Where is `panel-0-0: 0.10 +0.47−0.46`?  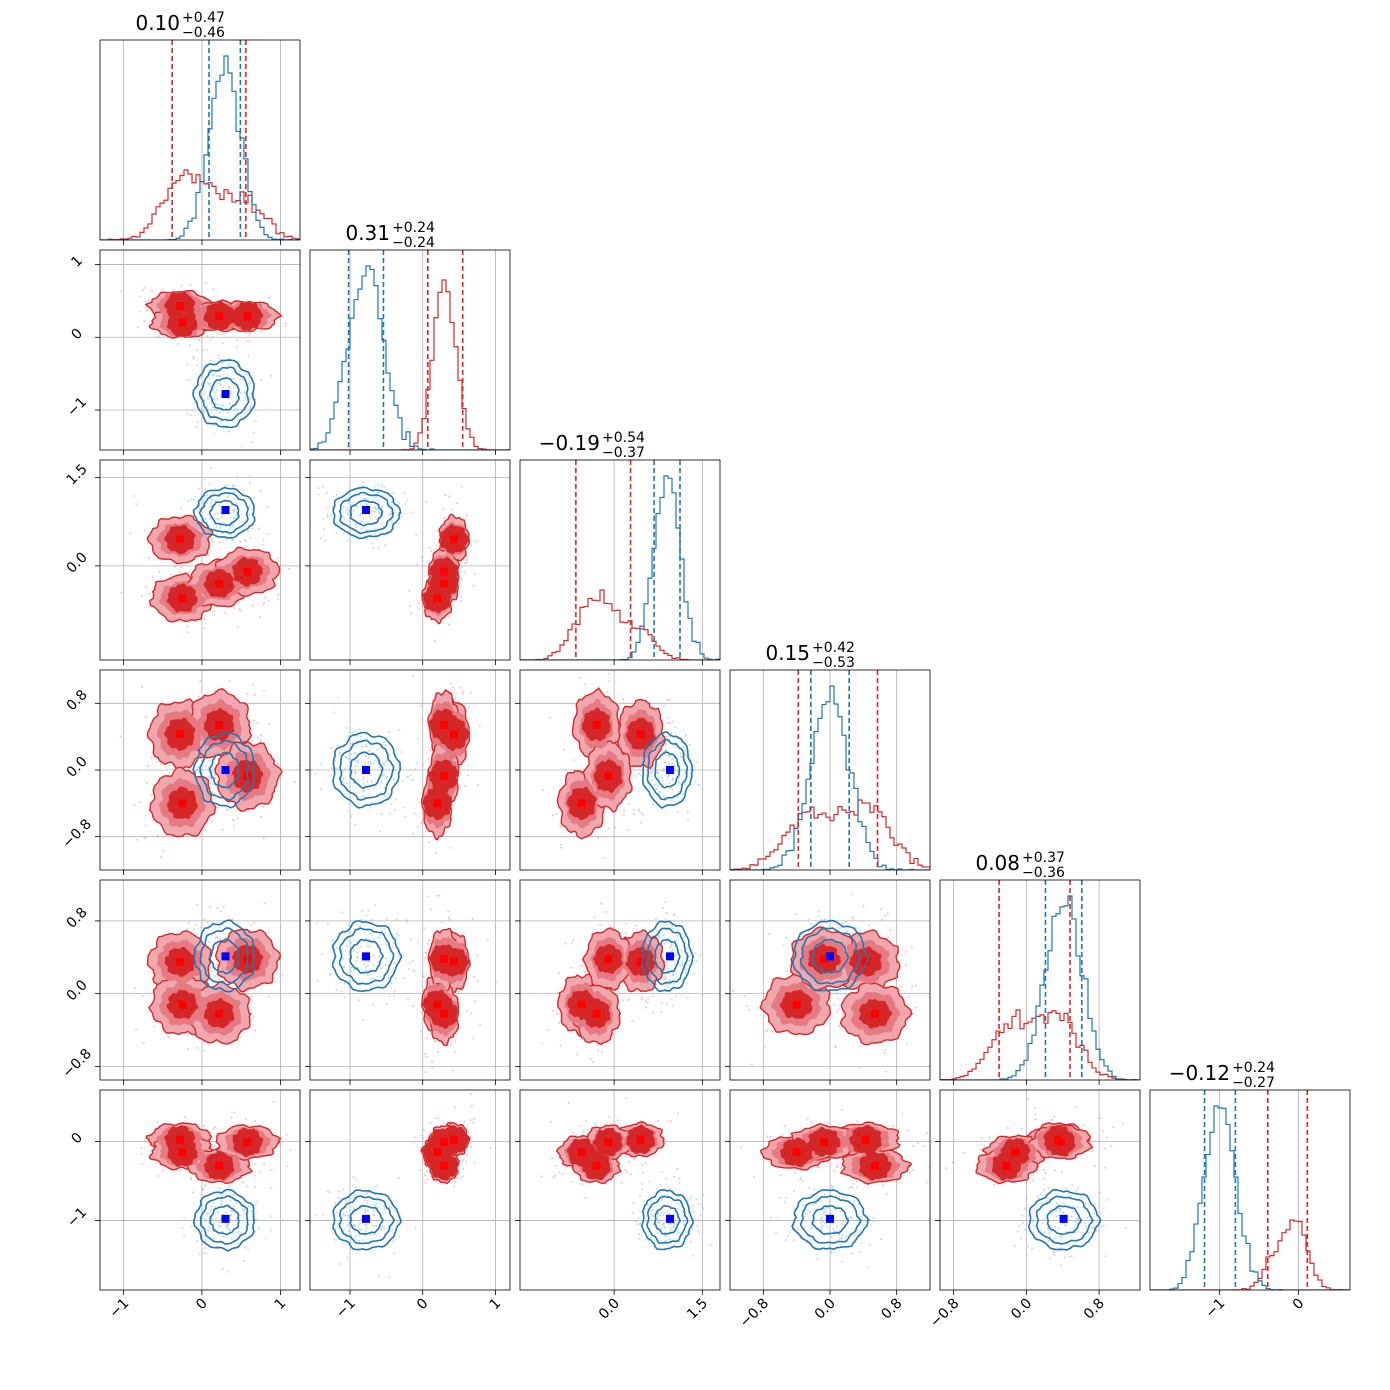 panel-0-0: 0.10 +0.47−0.46 is located at coordinates (200, 127).